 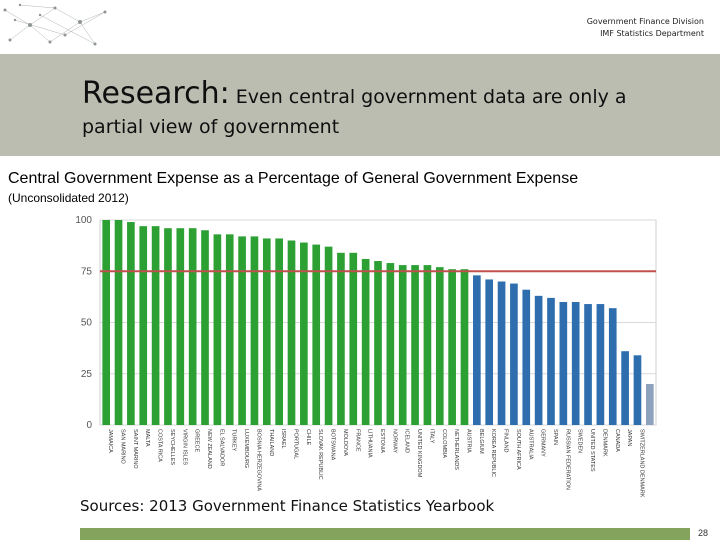 I want to click on chart-subtitle: (Unconsolidated 2012), so click(x=68, y=198).